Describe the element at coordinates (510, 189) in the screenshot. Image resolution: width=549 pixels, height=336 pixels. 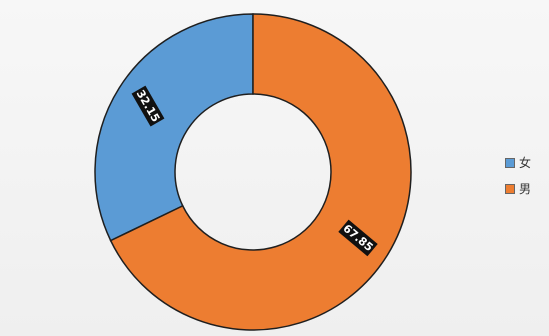
I see `legend-swatch-male` at that location.